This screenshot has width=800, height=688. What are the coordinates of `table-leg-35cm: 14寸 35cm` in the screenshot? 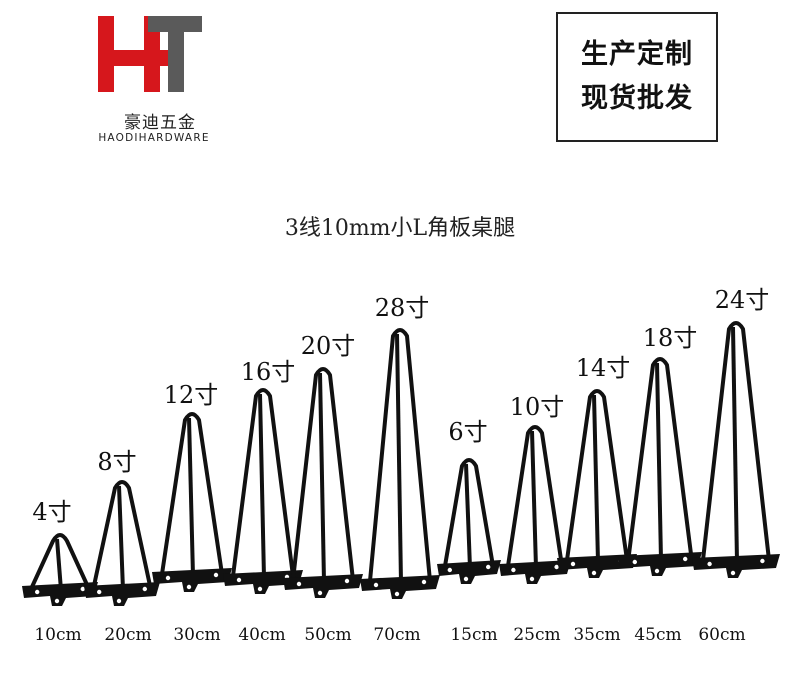 It's located at (597, 499).